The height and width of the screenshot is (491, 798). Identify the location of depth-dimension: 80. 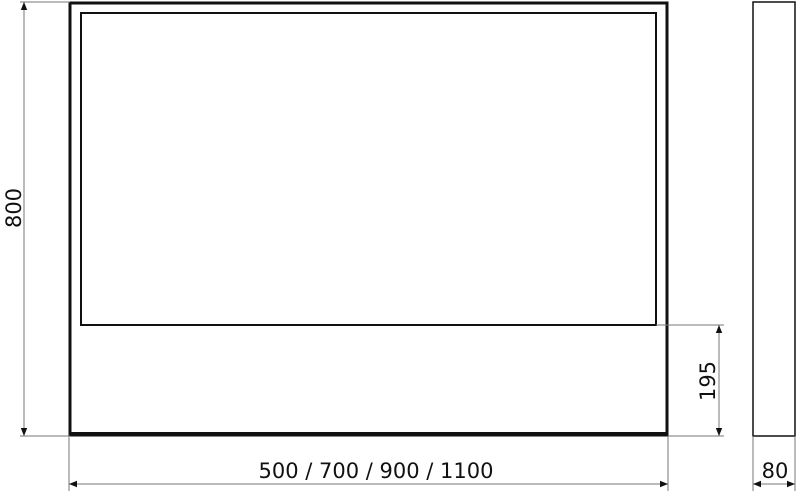
(774, 463).